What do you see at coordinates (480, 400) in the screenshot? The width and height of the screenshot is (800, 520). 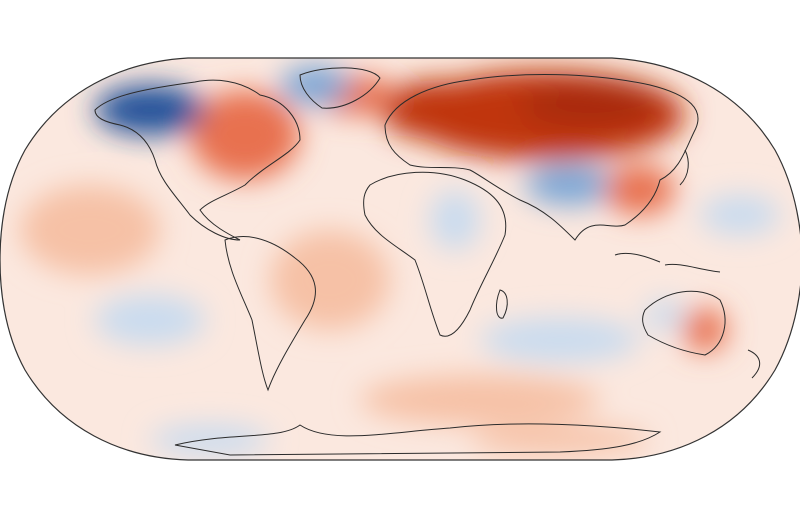 I see `mid-warm-south` at bounding box center [480, 400].